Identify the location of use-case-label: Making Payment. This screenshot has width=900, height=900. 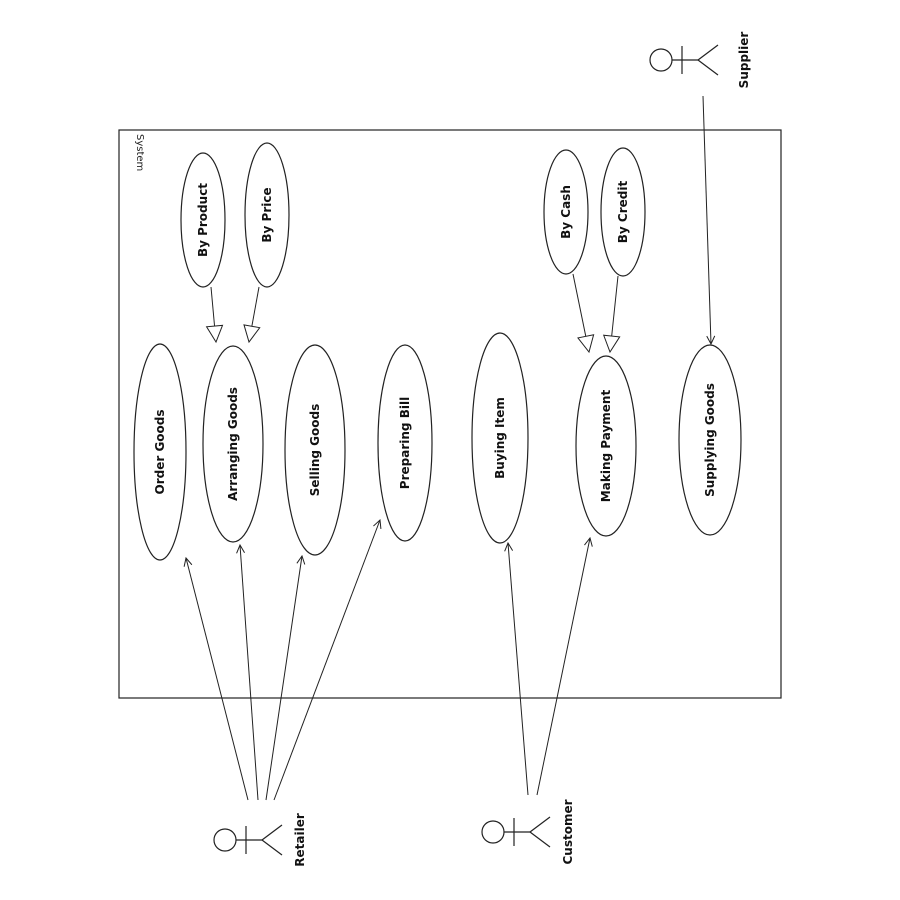
(606, 446).